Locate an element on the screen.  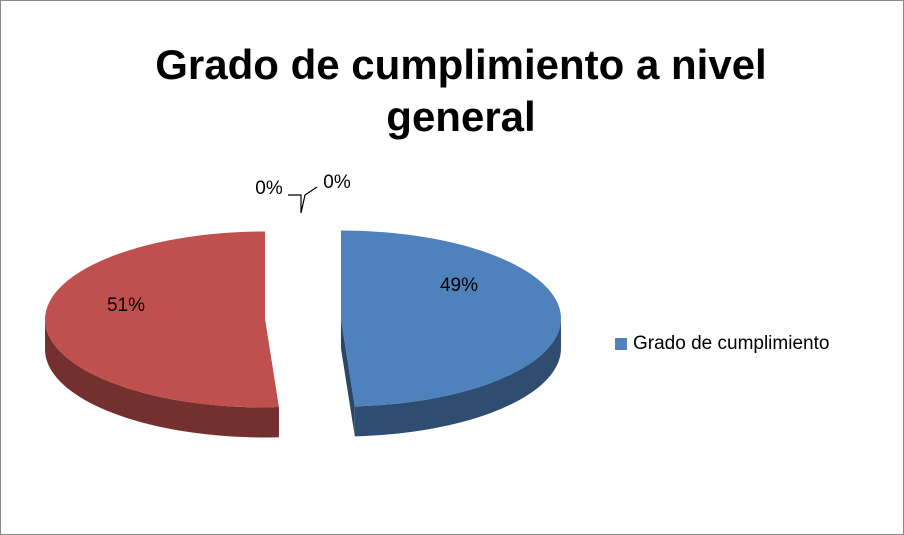
legend-label: Grado de cumplimiento is located at coordinates (731, 343).